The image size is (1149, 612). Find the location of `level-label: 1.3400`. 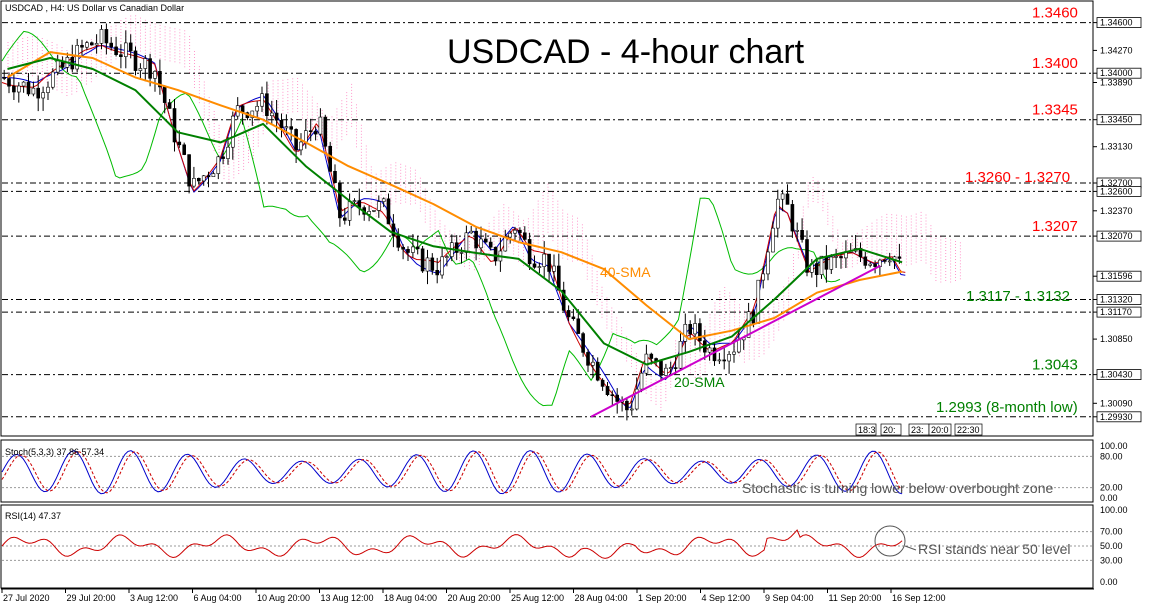

level-label: 1.3400 is located at coordinates (1055, 63).